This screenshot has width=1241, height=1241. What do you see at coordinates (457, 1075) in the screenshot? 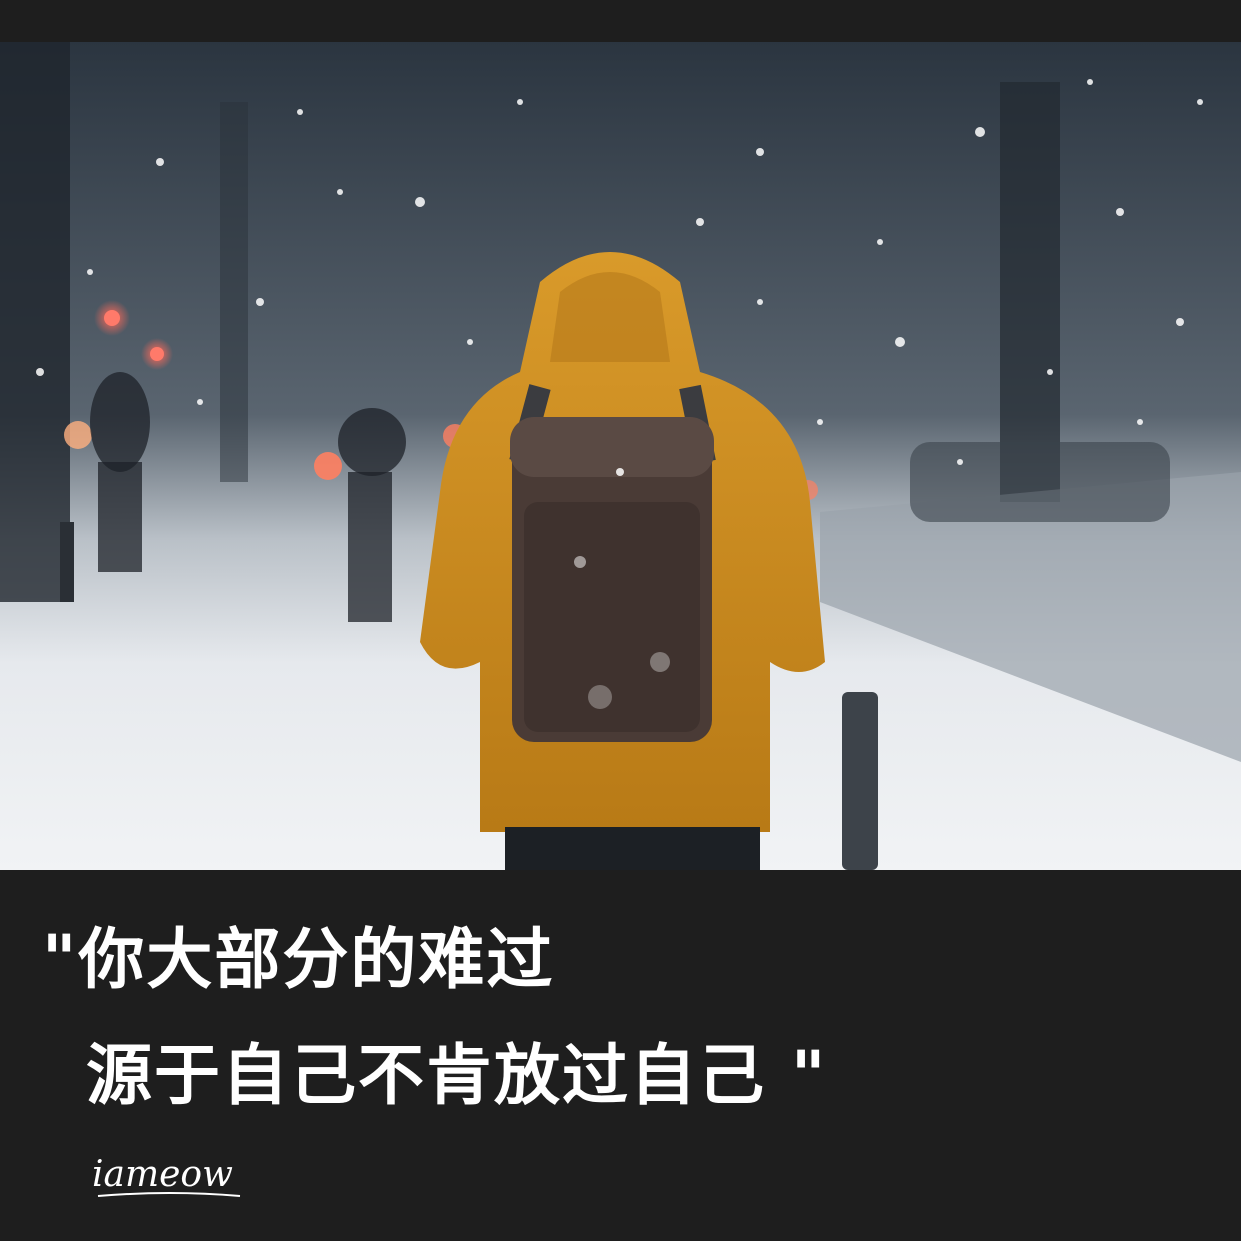
I see `quote-line-2: 源于自己不肯放过自己 "` at bounding box center [457, 1075].